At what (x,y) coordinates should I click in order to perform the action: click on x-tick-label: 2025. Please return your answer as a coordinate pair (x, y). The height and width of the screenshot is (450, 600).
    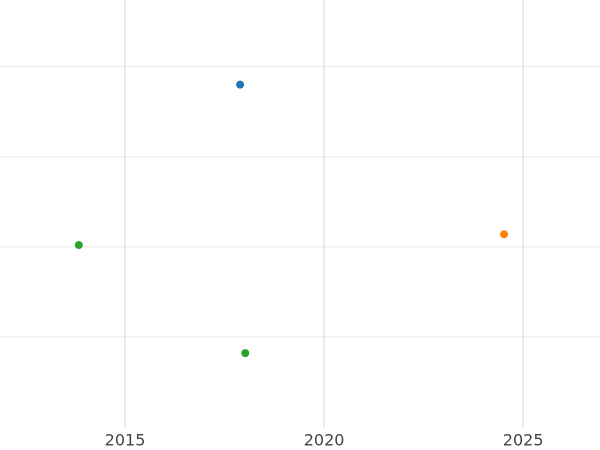
    Looking at the image, I should click on (523, 440).